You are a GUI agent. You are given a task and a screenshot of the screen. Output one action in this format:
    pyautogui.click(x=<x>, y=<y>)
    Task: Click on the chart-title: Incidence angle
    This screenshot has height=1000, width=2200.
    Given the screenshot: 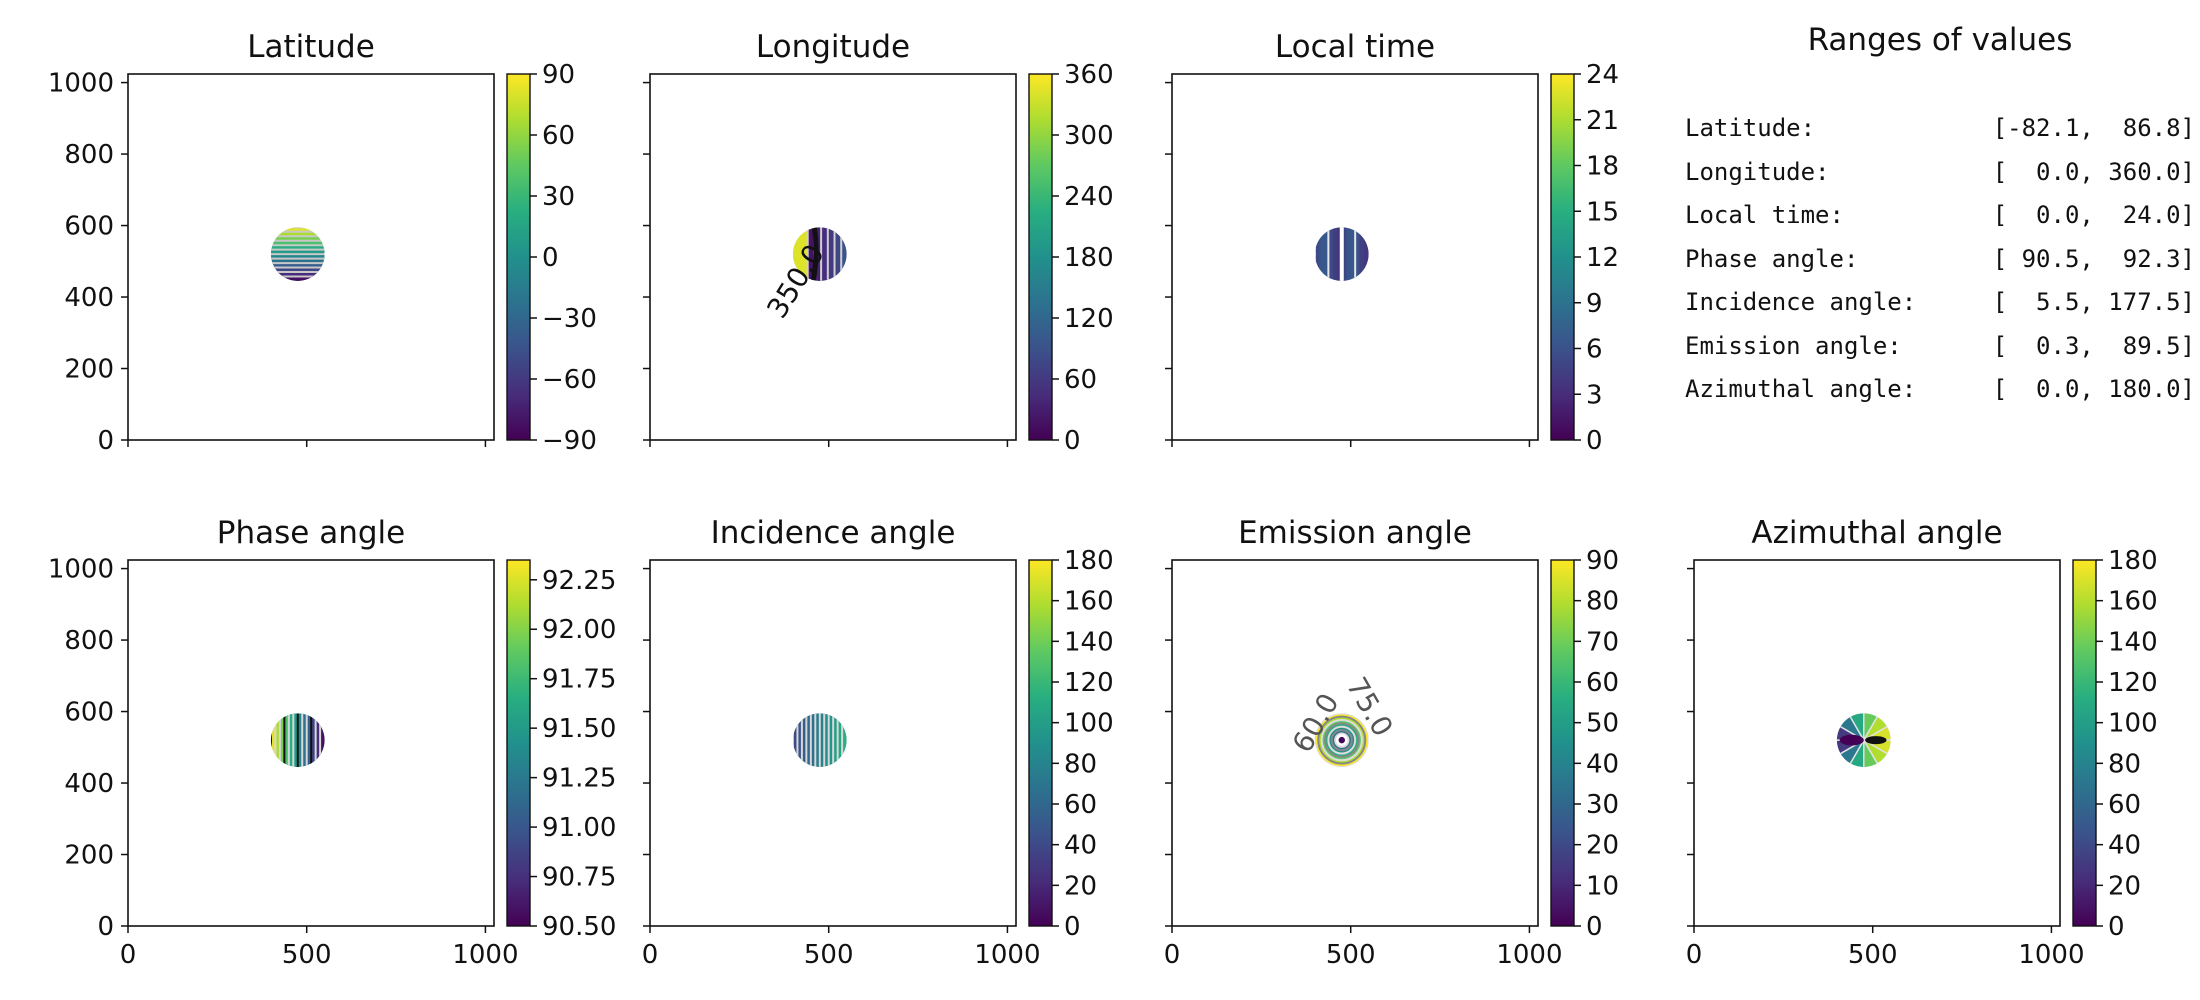 What is the action you would take?
    pyautogui.click(x=833, y=533)
    